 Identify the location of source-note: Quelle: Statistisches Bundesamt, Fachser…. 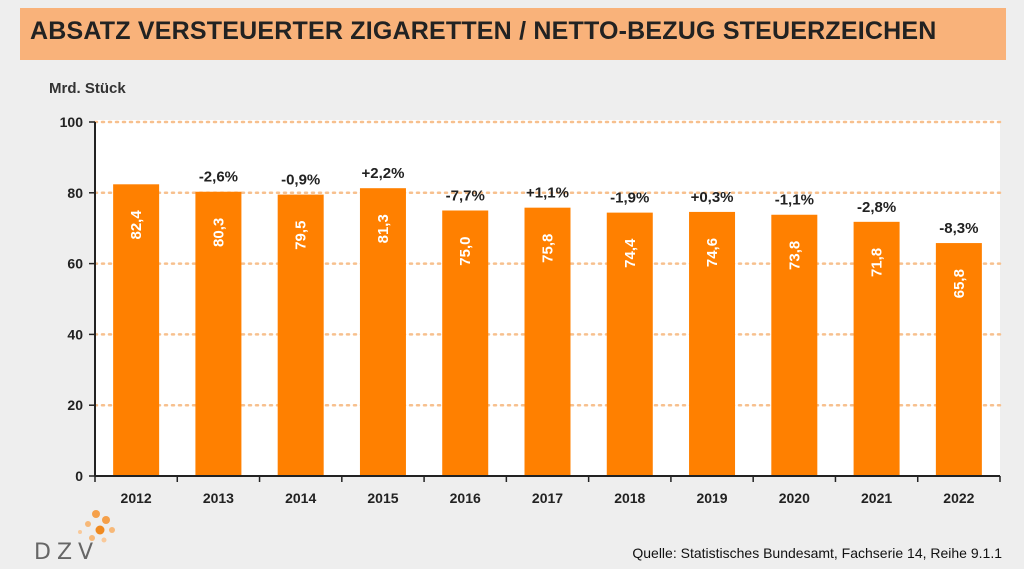
(817, 553).